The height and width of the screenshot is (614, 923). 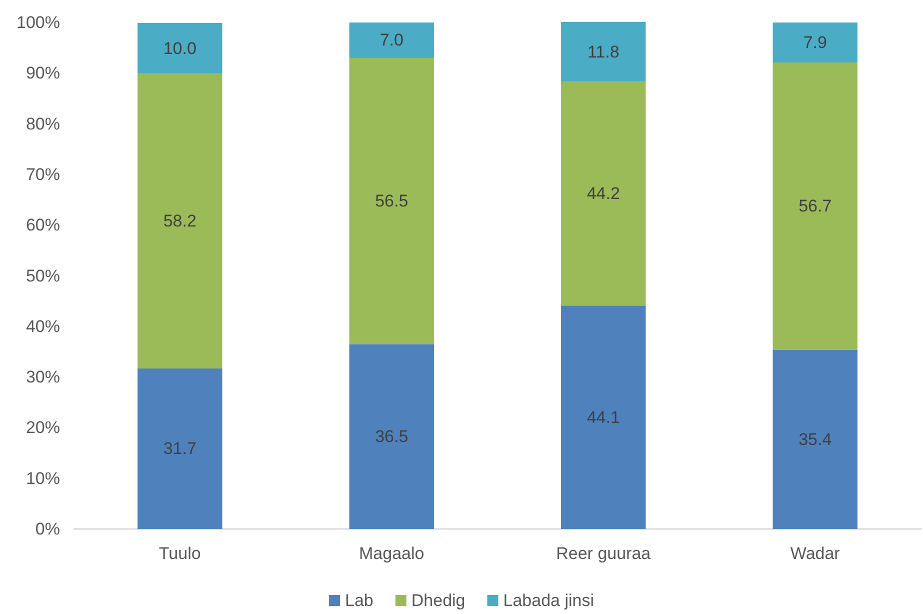 What do you see at coordinates (43, 276) in the screenshot?
I see `y-tick-label: 50%` at bounding box center [43, 276].